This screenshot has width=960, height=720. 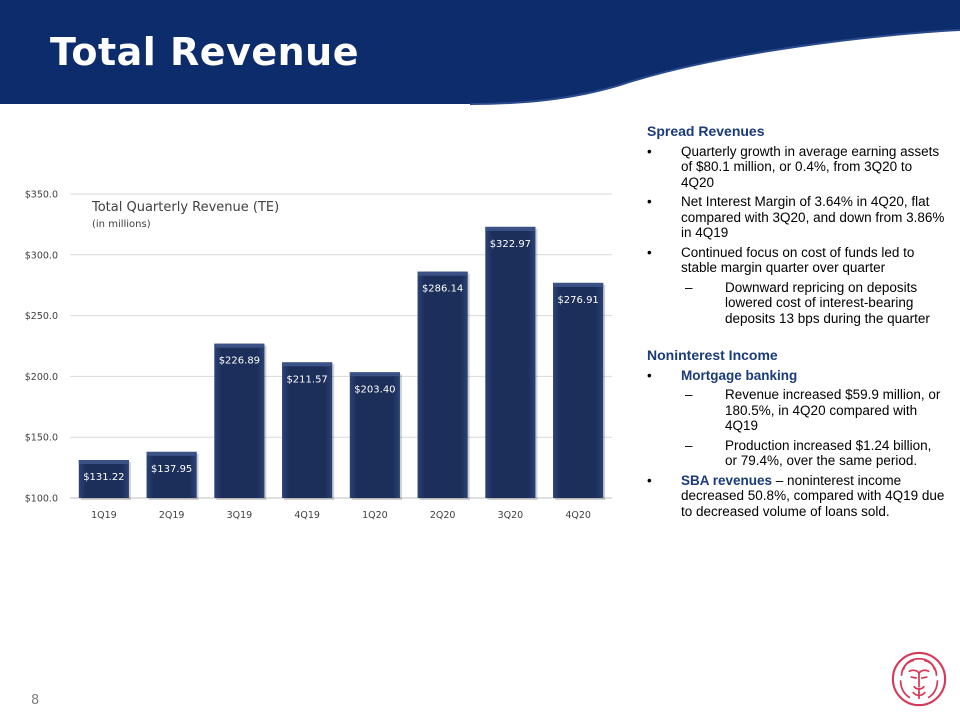 I want to click on y-tick-label: $100.0, so click(x=41, y=499).